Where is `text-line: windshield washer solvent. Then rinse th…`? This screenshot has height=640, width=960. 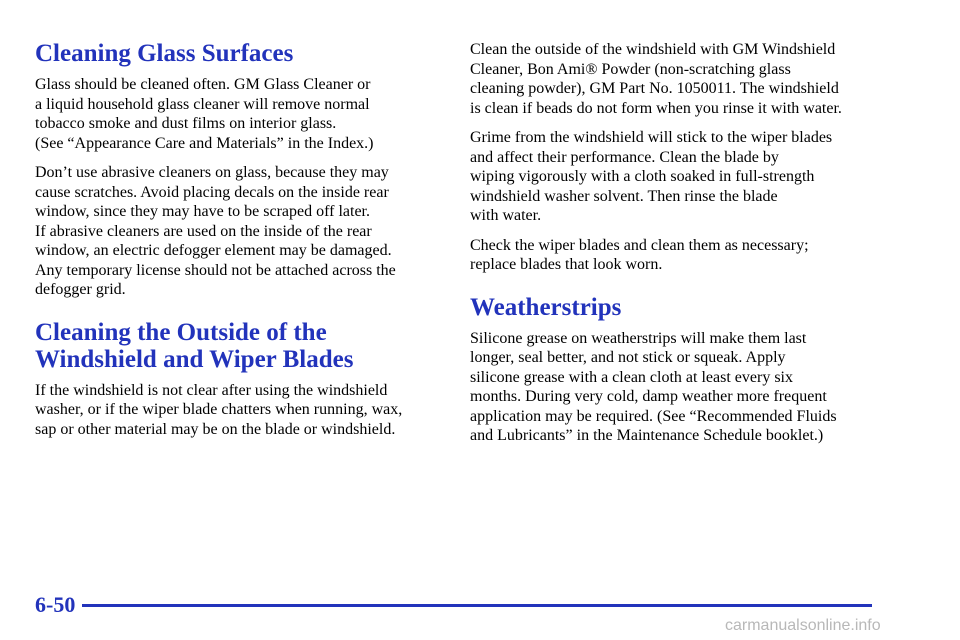
text-line: windshield washer solvent. Then rinse th… is located at coordinates (624, 196).